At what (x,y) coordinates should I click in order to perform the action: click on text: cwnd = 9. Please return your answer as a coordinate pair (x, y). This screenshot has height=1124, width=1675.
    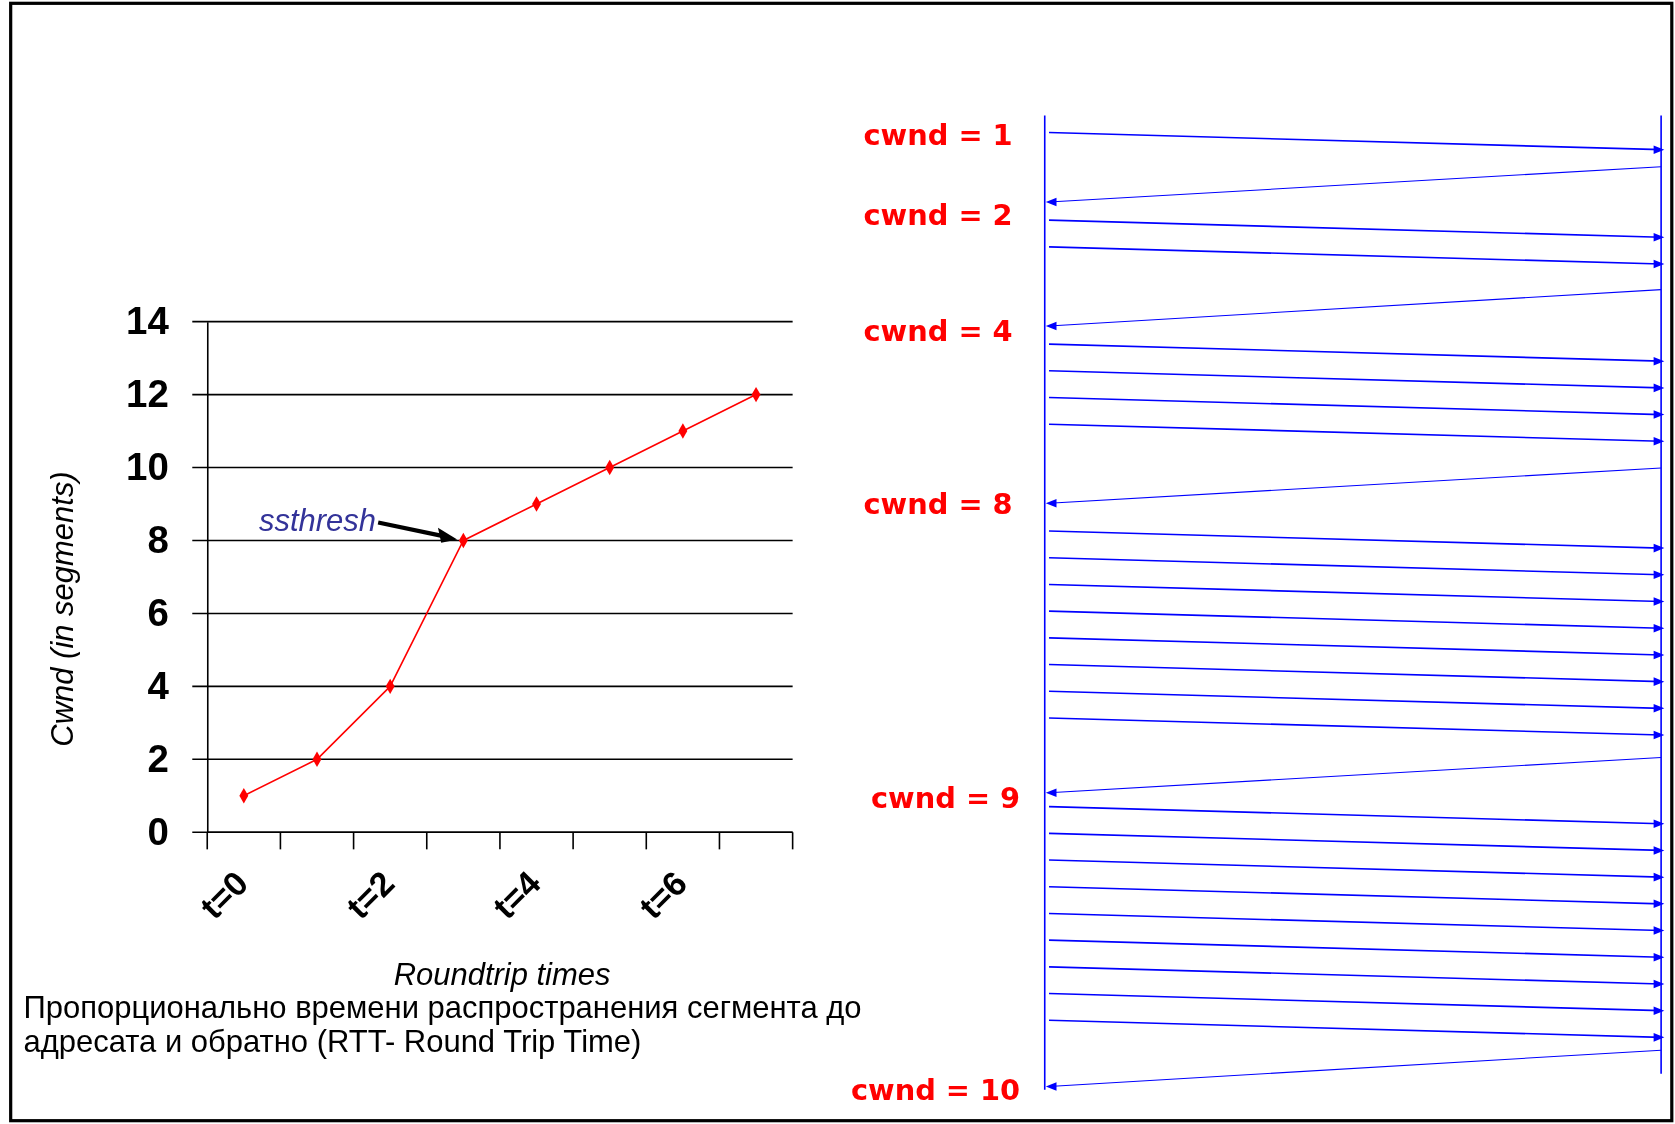
    Looking at the image, I should click on (946, 797).